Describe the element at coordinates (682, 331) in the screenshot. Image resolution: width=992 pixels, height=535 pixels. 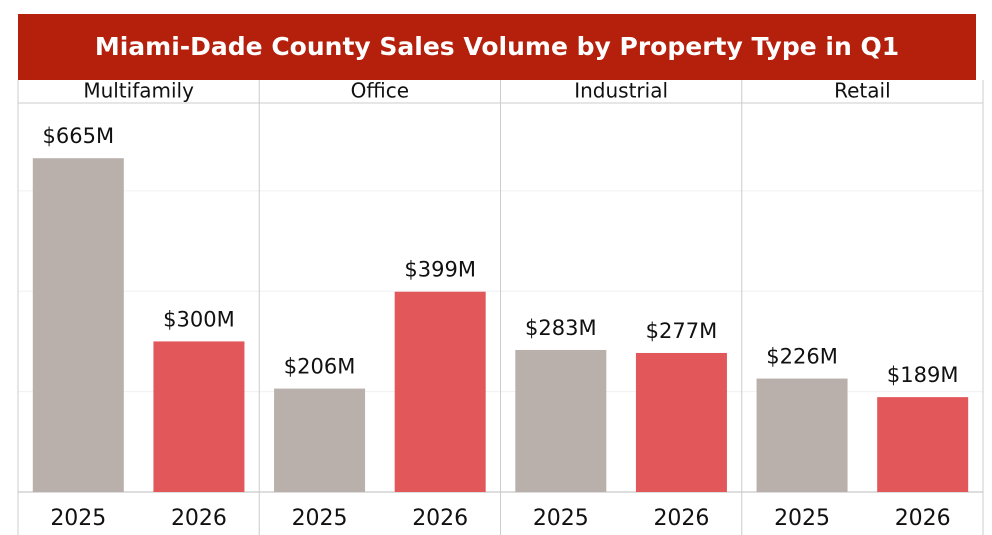
I see `value-label: $277M` at that location.